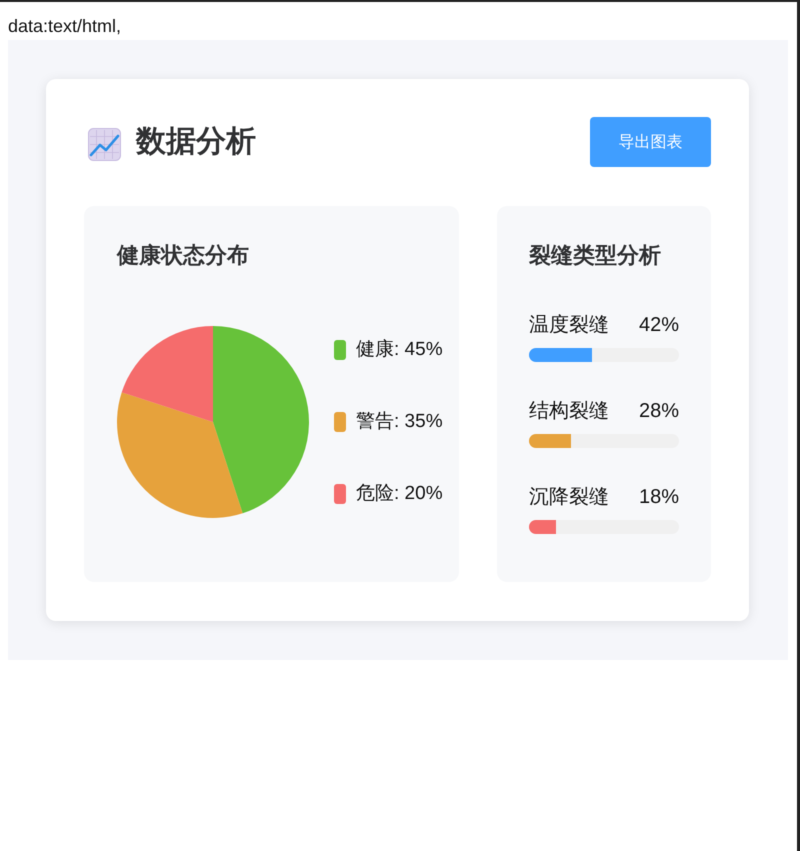 This screenshot has height=851, width=800. Describe the element at coordinates (399, 422) in the screenshot. I see `legend-label: 警告: 35%` at that location.